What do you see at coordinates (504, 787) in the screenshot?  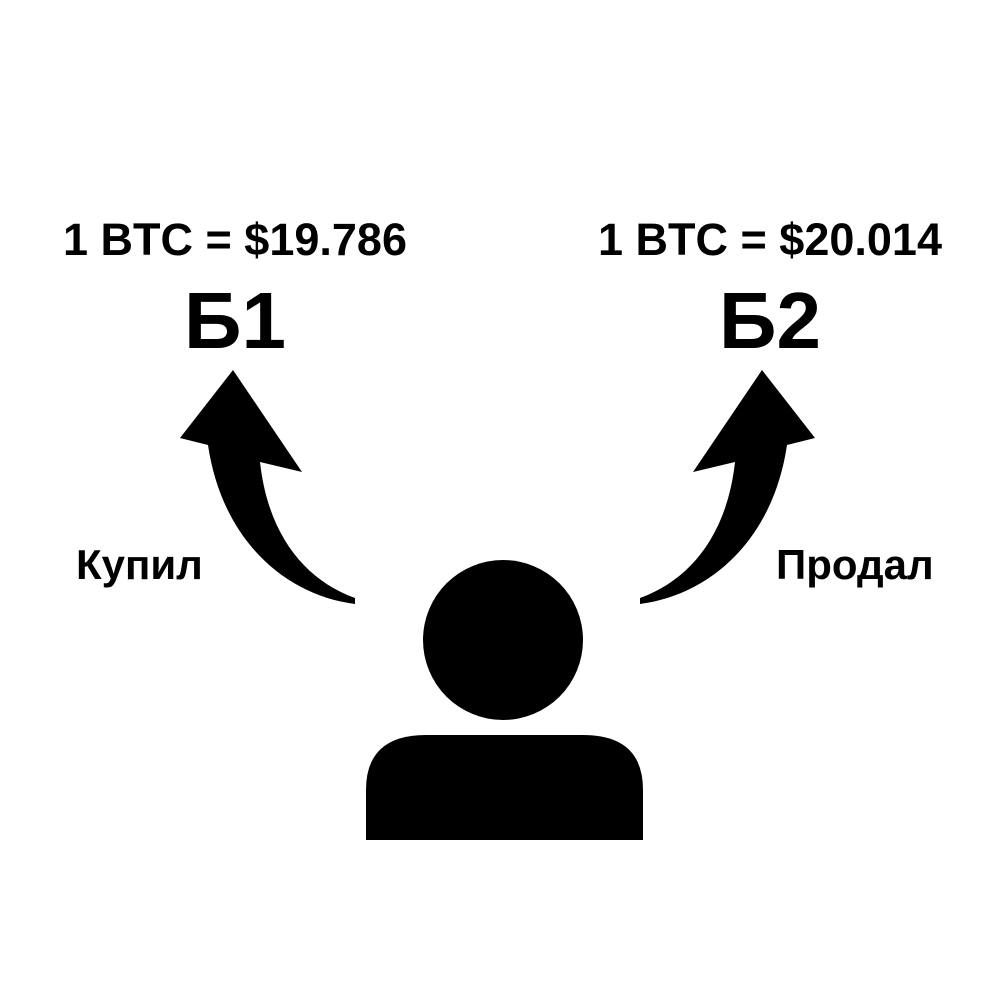 I see `person-body` at bounding box center [504, 787].